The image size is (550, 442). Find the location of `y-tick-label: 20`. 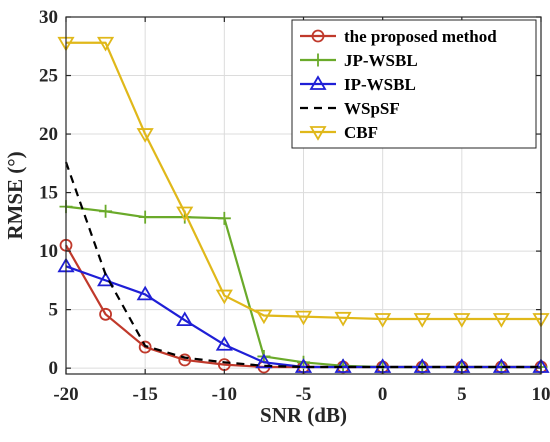

y-tick-label: 20 is located at coordinates (48, 134).